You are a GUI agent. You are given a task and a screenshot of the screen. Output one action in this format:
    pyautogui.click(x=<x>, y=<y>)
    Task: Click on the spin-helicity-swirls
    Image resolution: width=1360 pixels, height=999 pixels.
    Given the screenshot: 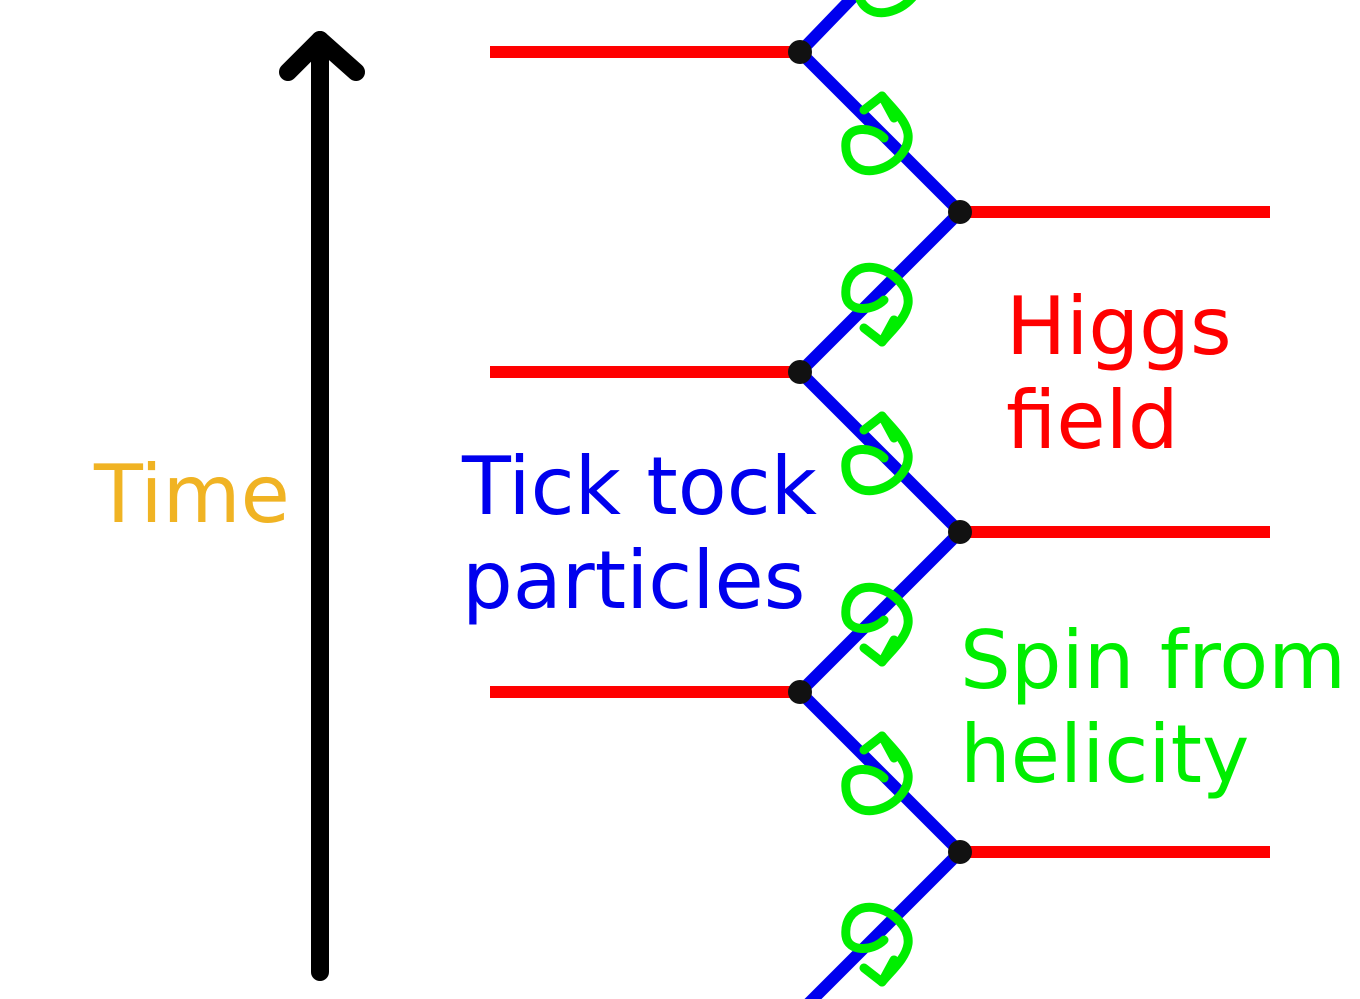 What is the action you would take?
    pyautogui.click(x=883, y=491)
    